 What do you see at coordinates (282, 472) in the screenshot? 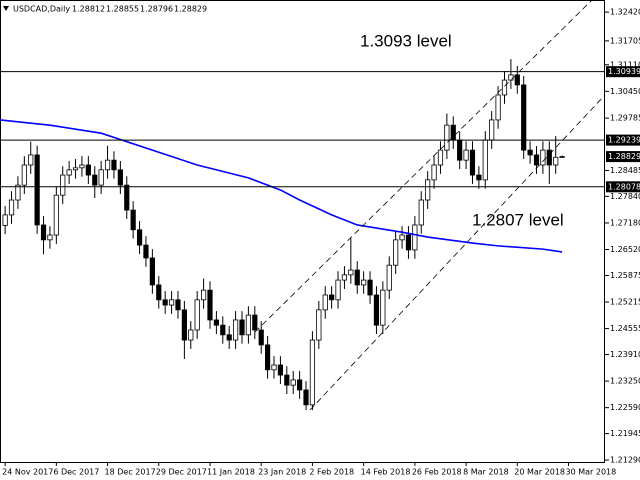
I see `x-tick-label: 23 Jan 2018` at bounding box center [282, 472].